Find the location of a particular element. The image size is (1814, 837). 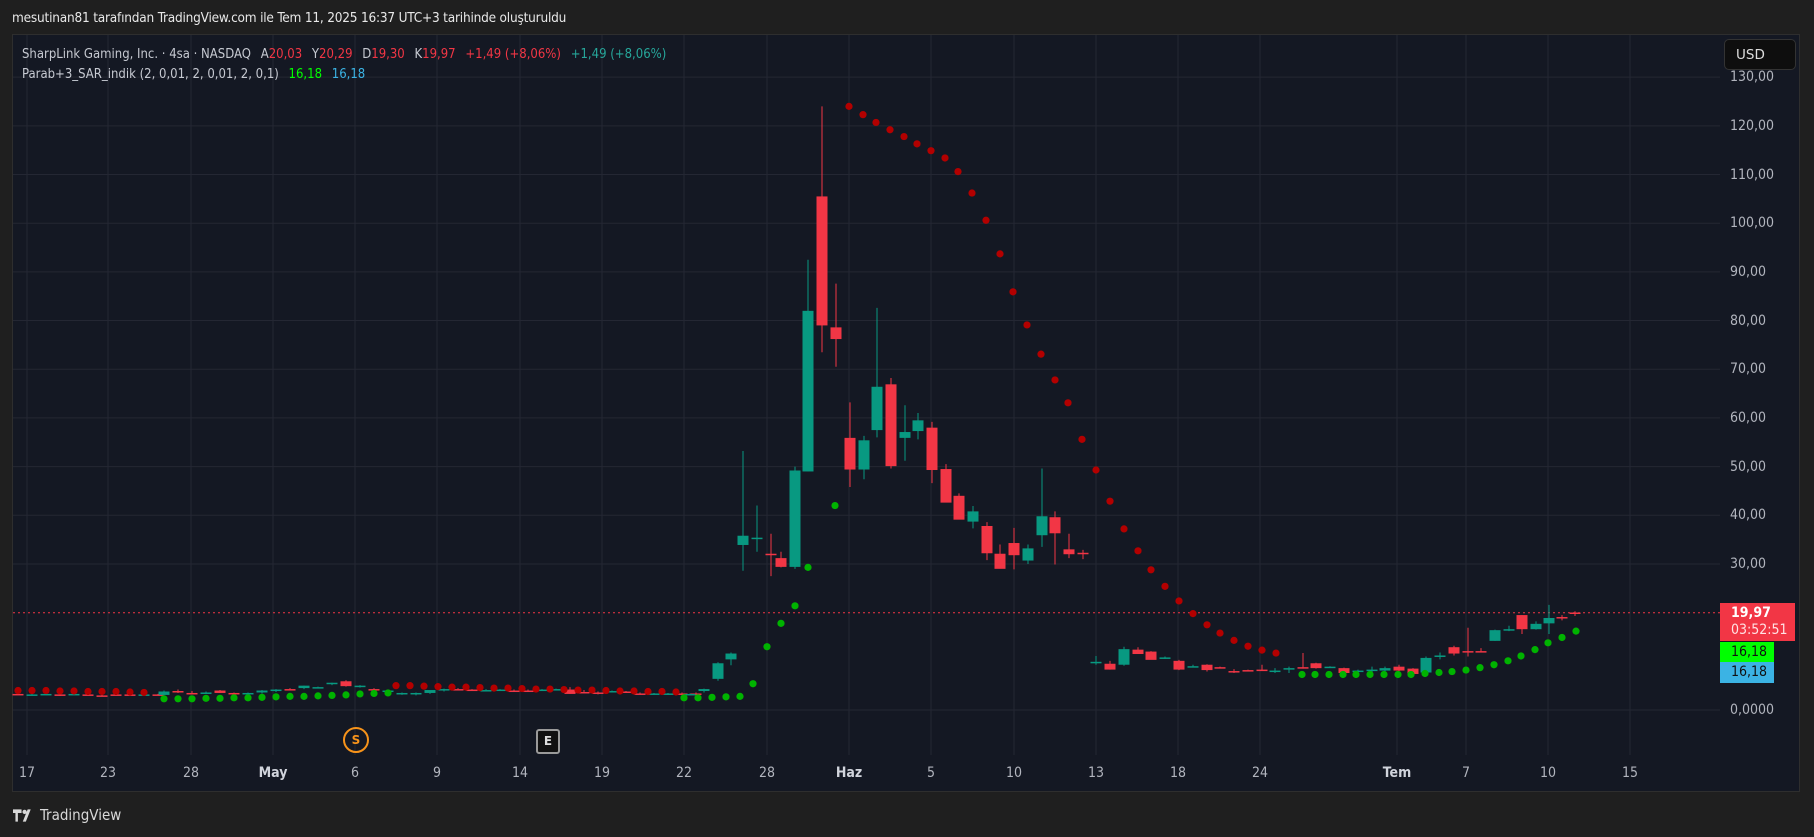

split-event-marker: S is located at coordinates (356, 740).